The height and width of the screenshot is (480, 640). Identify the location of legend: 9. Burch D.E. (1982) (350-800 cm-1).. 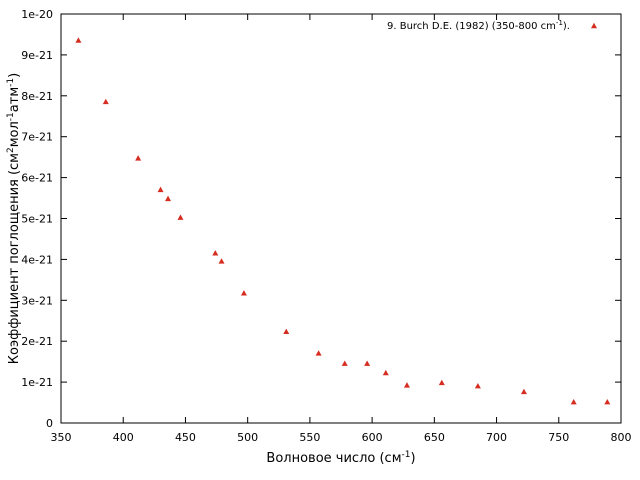
(492, 25).